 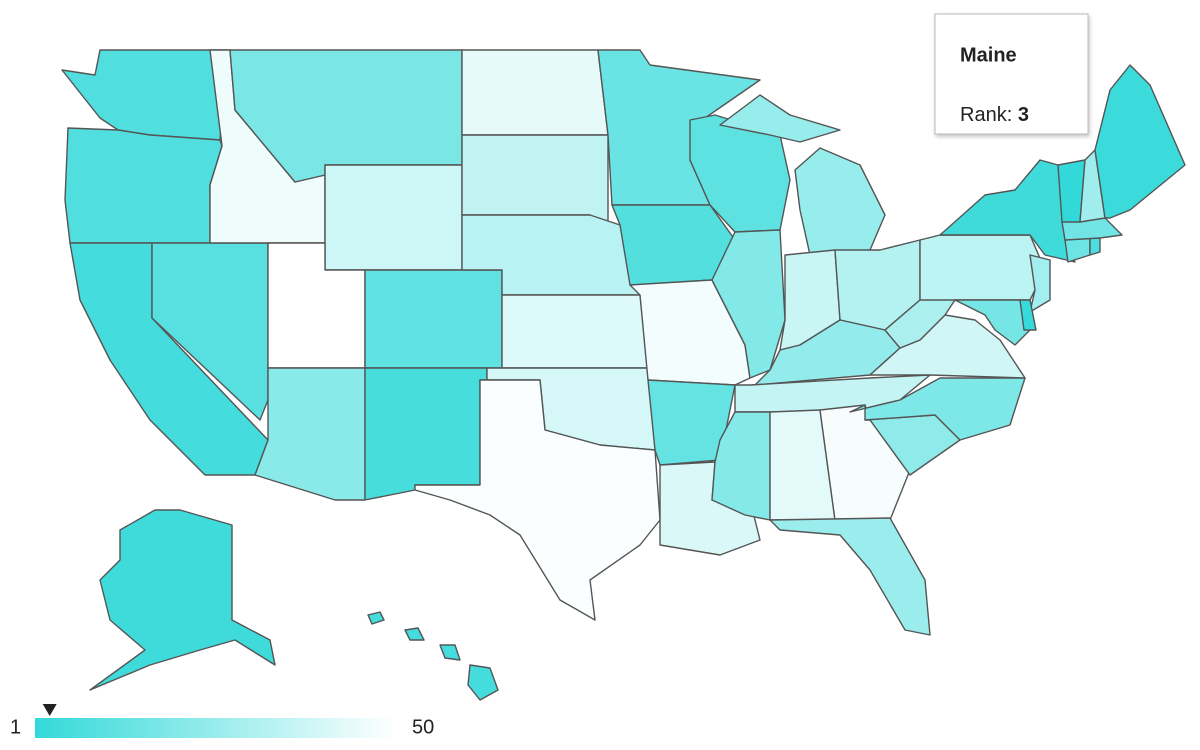 I want to click on tooltip-rank: Rank: 3, so click(x=994, y=115).